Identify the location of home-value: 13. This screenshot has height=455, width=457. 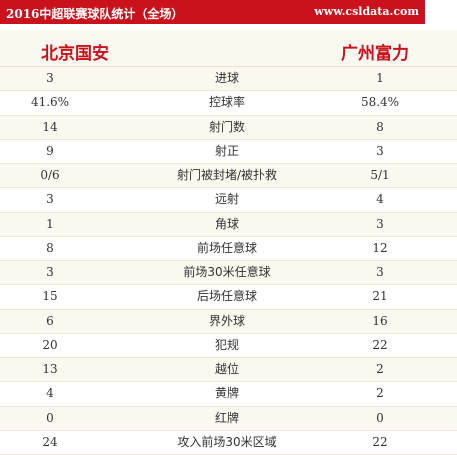
(50, 369).